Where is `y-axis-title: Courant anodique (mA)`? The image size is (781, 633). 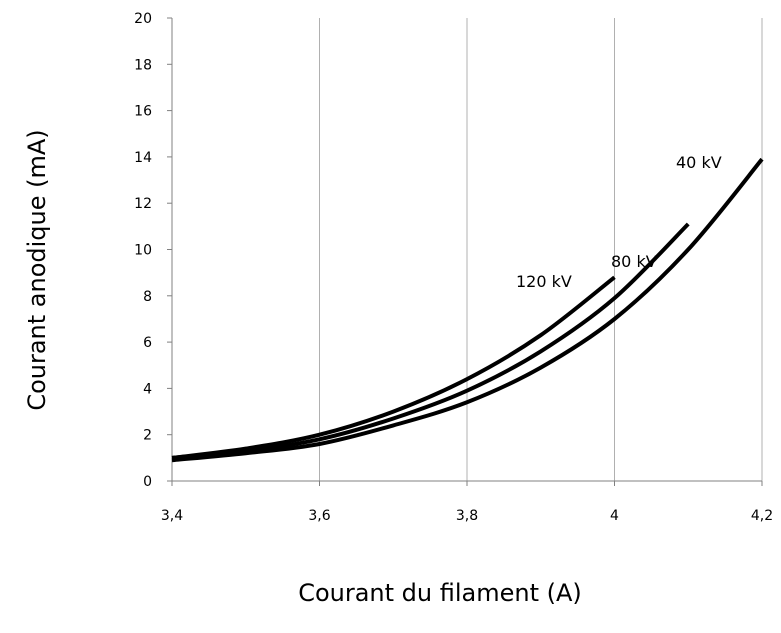 y-axis-title: Courant anodique (mA) is located at coordinates (37, 269).